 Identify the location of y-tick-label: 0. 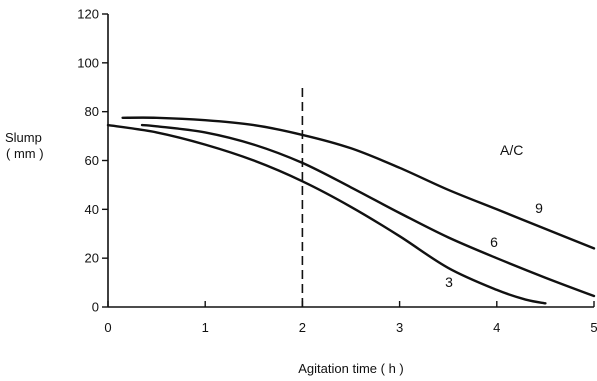
(95, 307).